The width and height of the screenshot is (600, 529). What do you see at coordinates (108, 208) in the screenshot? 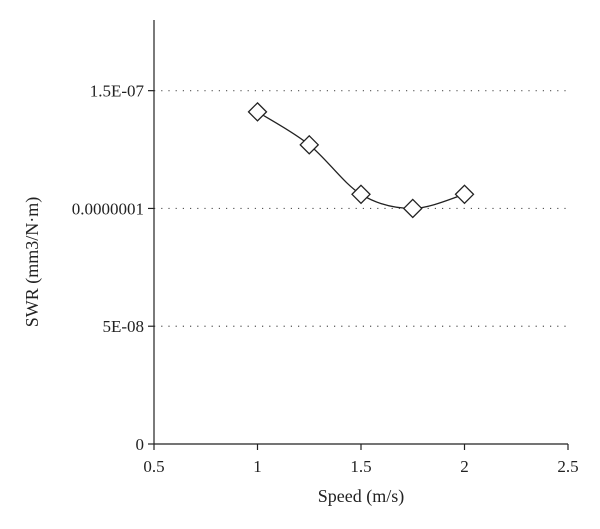
I see `y-tick-label: 0.0000001` at bounding box center [108, 208].